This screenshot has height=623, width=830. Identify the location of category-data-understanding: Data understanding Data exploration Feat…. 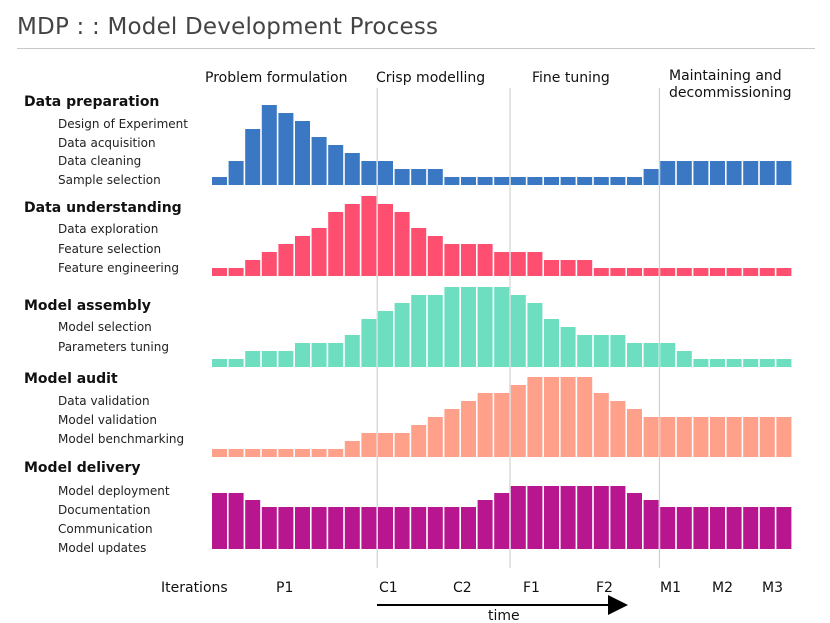
(103, 237).